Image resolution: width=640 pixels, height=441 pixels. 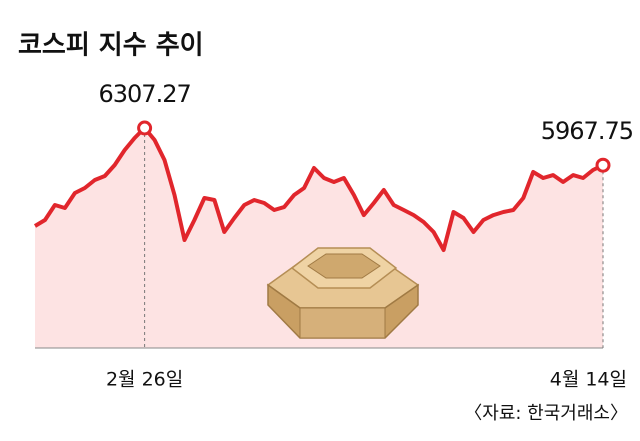 What do you see at coordinates (111, 46) in the screenshot?
I see `chart-title: 코스피 지수 추이` at bounding box center [111, 46].